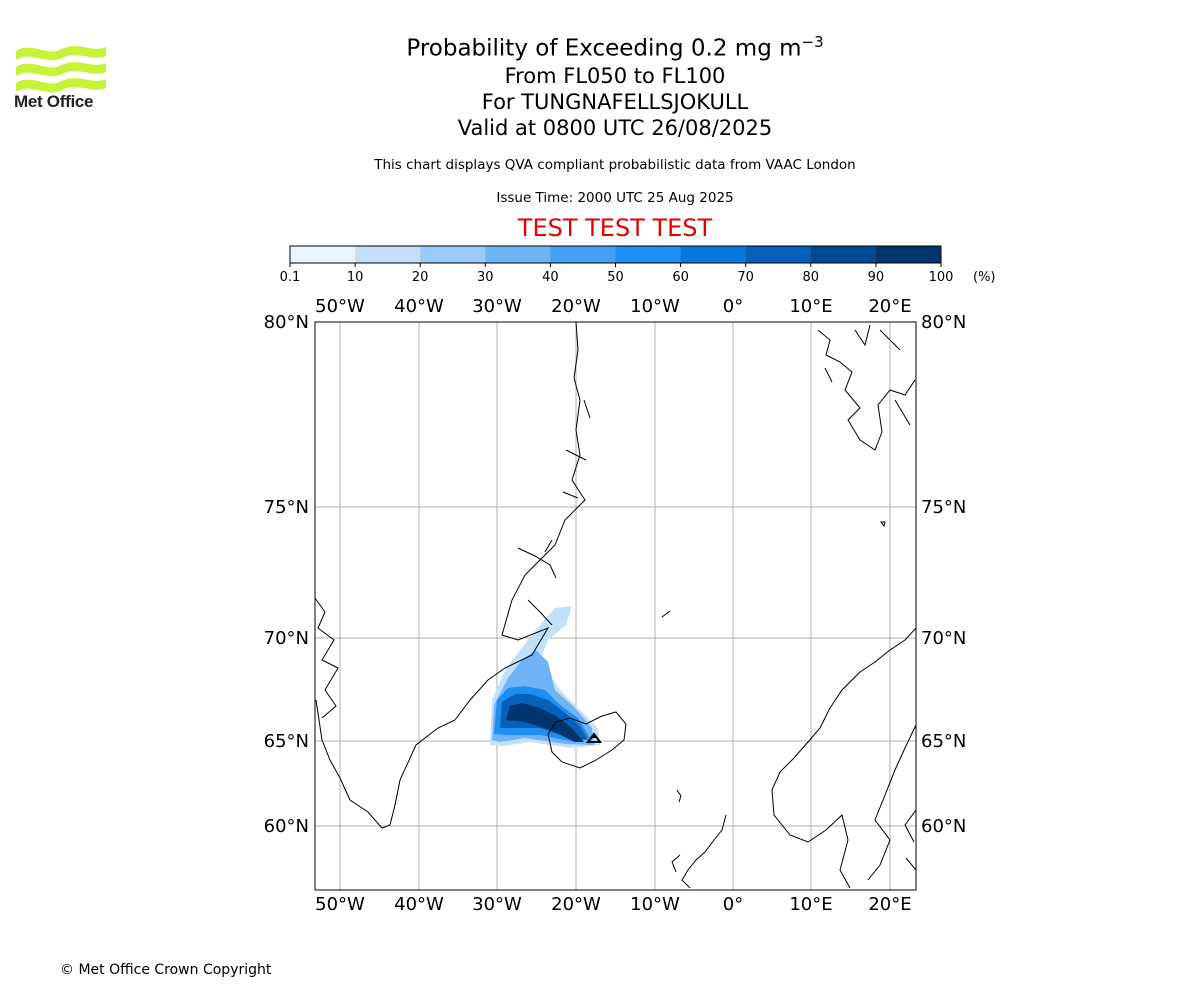 The width and height of the screenshot is (1200, 1000). Describe the element at coordinates (984, 277) in the screenshot. I see `colorbar-unit: (%)` at that location.